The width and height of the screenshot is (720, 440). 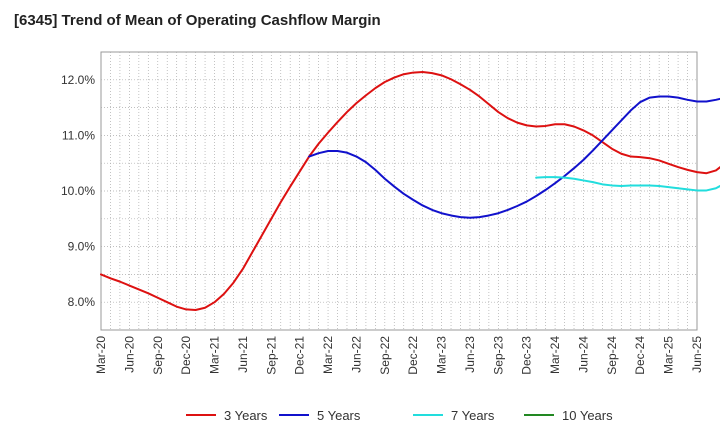 I want to click on x-tick-label: Dec-21, so click(x=300, y=355).